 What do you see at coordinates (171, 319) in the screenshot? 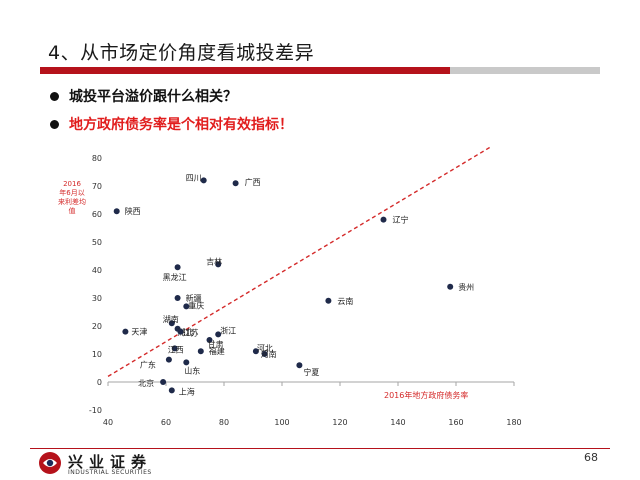
I see `point-label: 湖南` at bounding box center [171, 319].